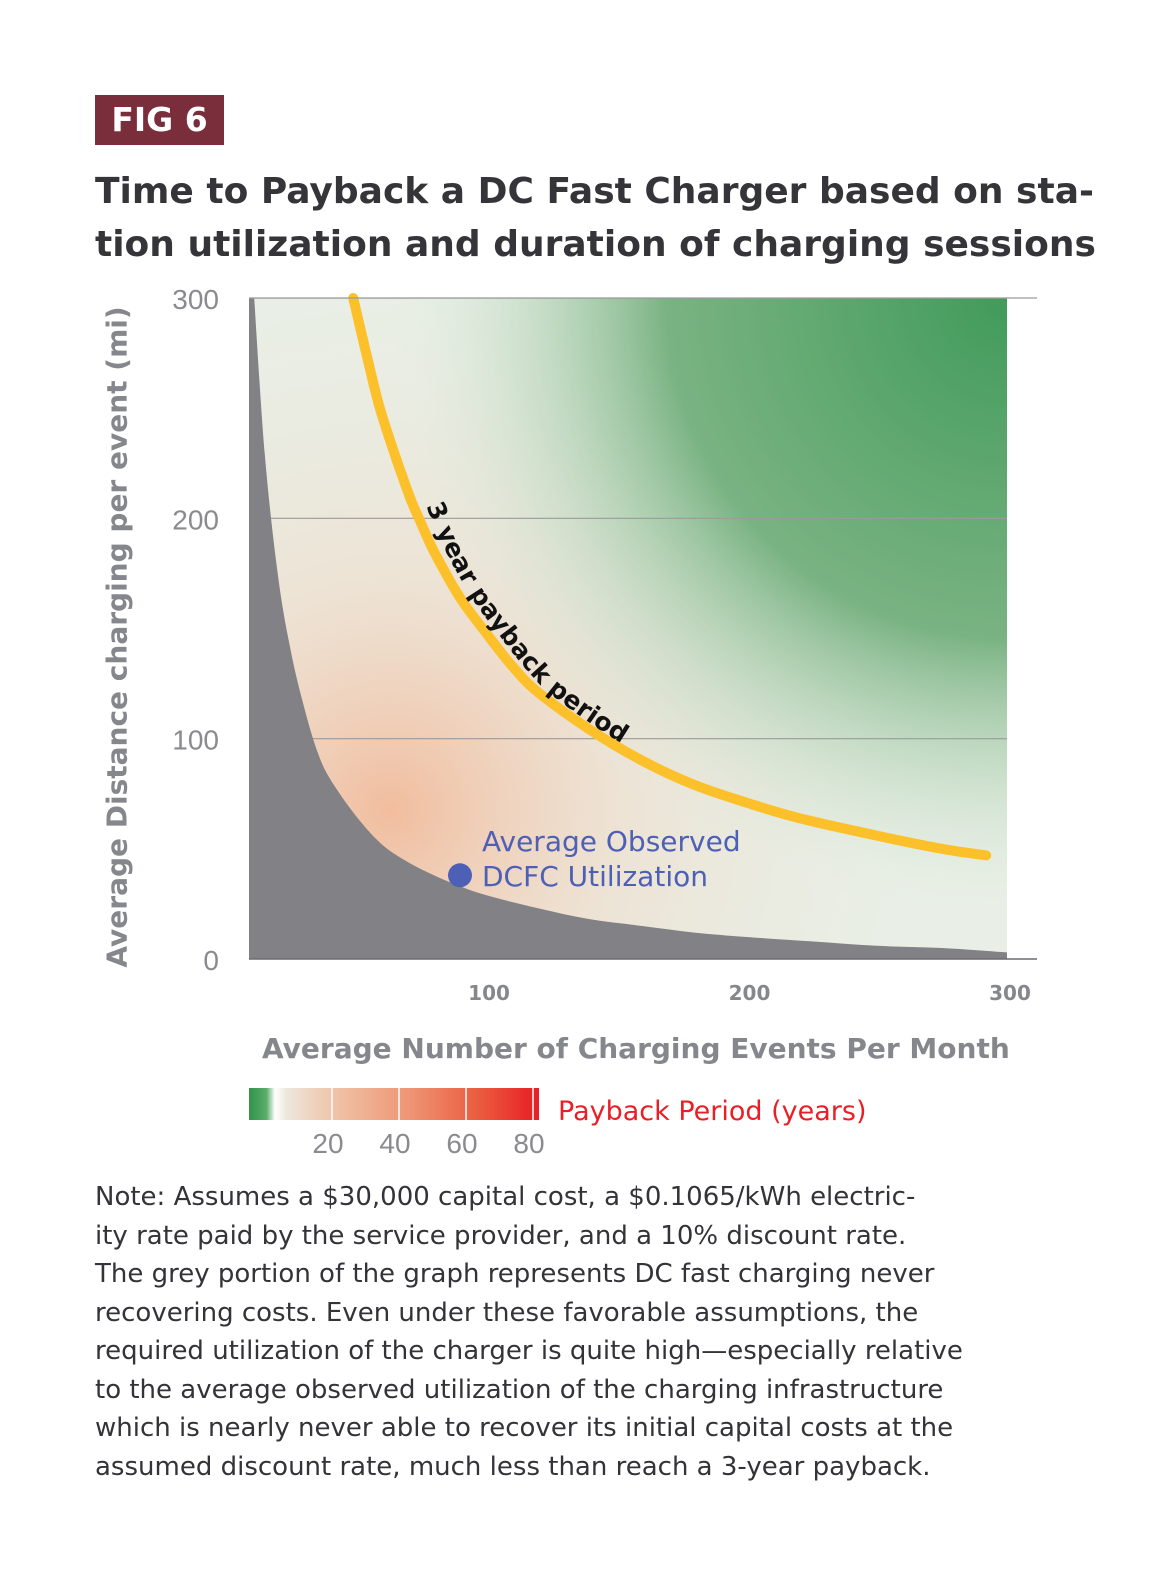 The width and height of the screenshot is (1149, 1592). What do you see at coordinates (195, 740) in the screenshot?
I see `y-tick-label: 100` at bounding box center [195, 740].